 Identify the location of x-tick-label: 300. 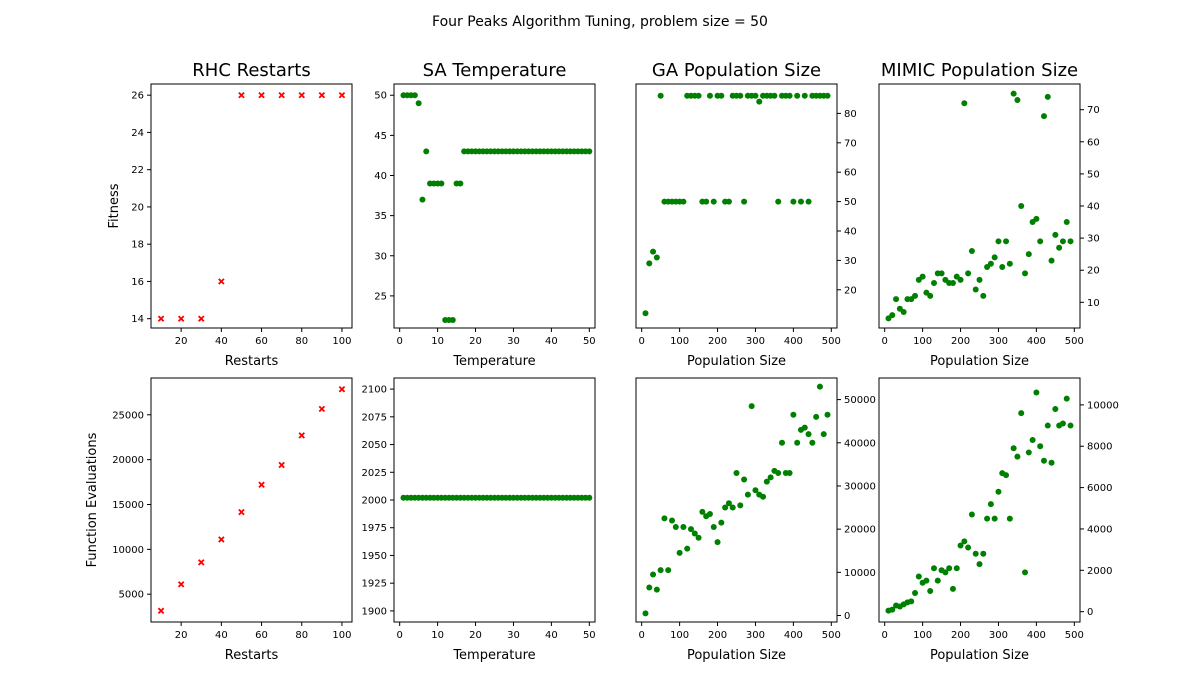
(998, 635).